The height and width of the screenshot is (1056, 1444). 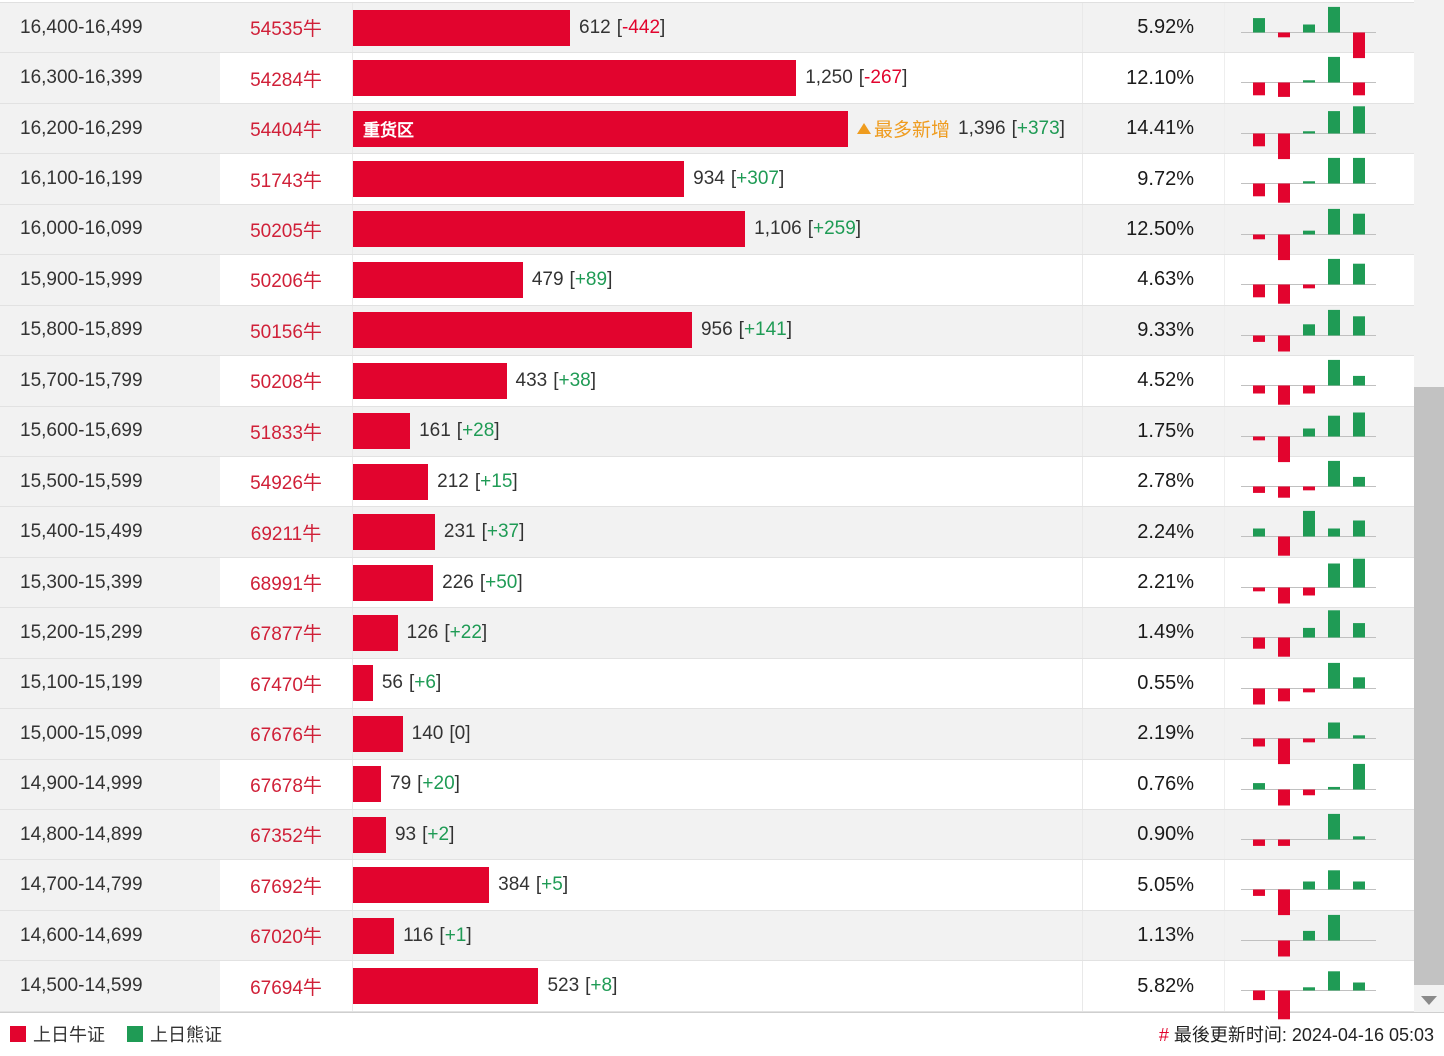 What do you see at coordinates (707, 583) in the screenshot?
I see `table-row: 15,300-15,399 68991牛 226 [+50] 2.21%` at bounding box center [707, 583].